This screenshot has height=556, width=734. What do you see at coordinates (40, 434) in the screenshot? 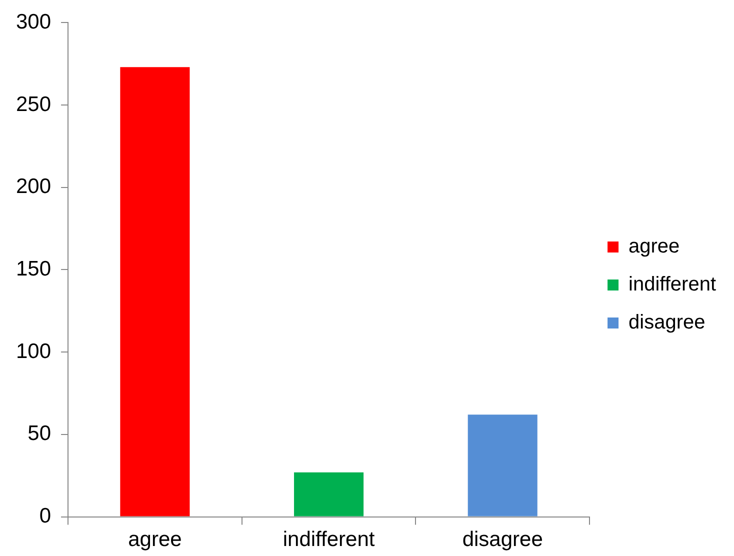
I see `y-tick-label: 50` at bounding box center [40, 434].